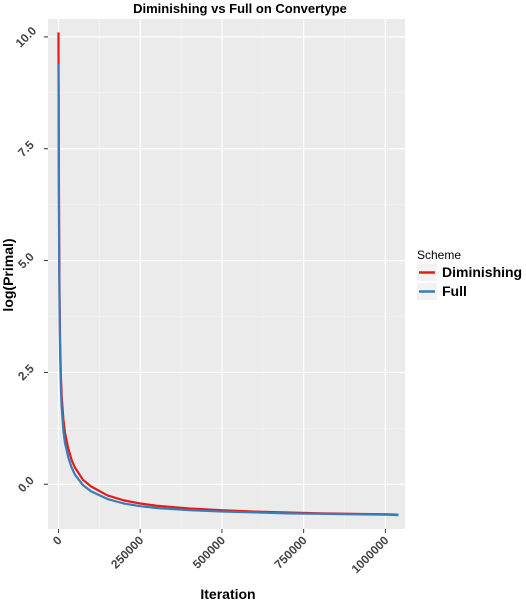 The image size is (526, 605). I want to click on x-axis: 0 250000 500000 750000 1000000, so click(221, 552).